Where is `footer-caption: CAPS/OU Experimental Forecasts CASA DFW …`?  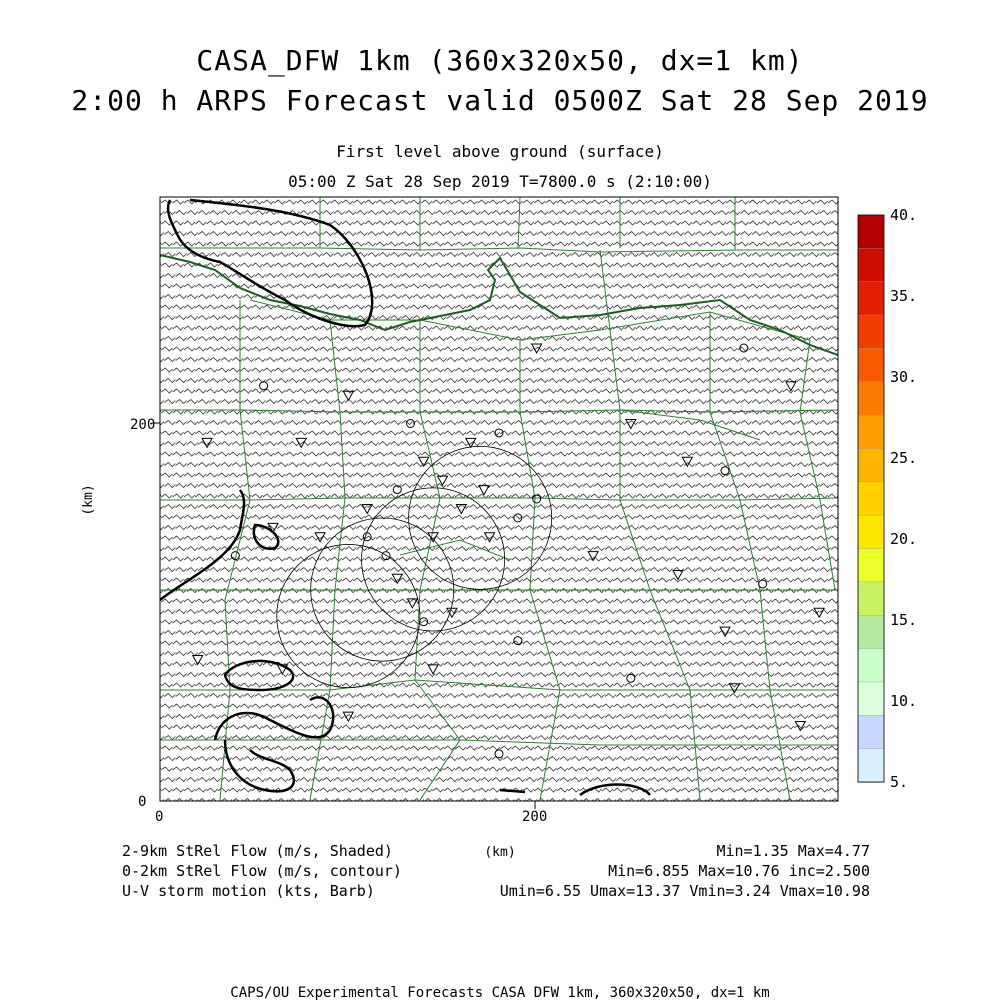 footer-caption: CAPS/OU Experimental Forecasts CASA DFW … is located at coordinates (500, 993).